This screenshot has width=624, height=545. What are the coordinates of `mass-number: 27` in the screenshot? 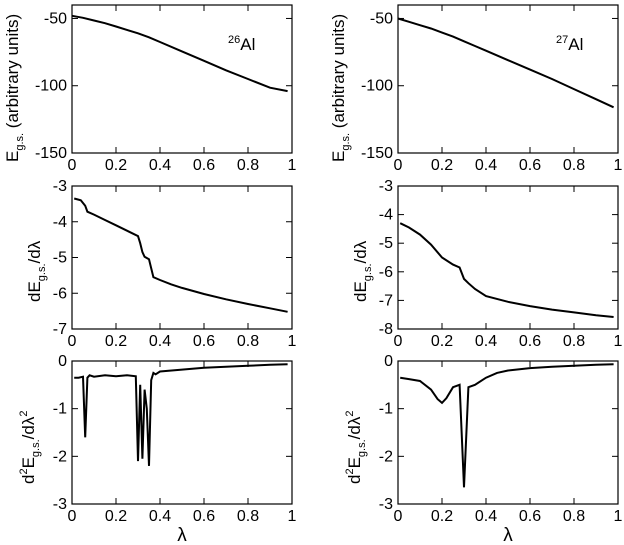 It's located at (562, 40).